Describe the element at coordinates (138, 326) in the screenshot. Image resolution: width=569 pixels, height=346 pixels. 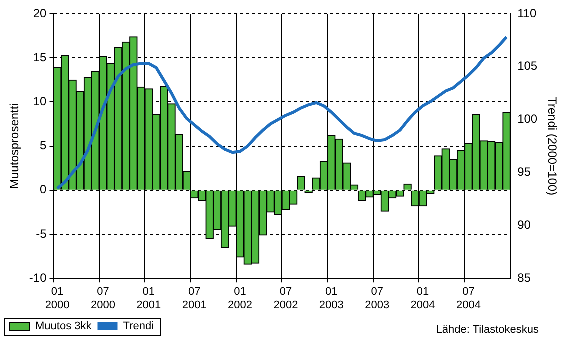
I see `legend-label: Trendi` at that location.